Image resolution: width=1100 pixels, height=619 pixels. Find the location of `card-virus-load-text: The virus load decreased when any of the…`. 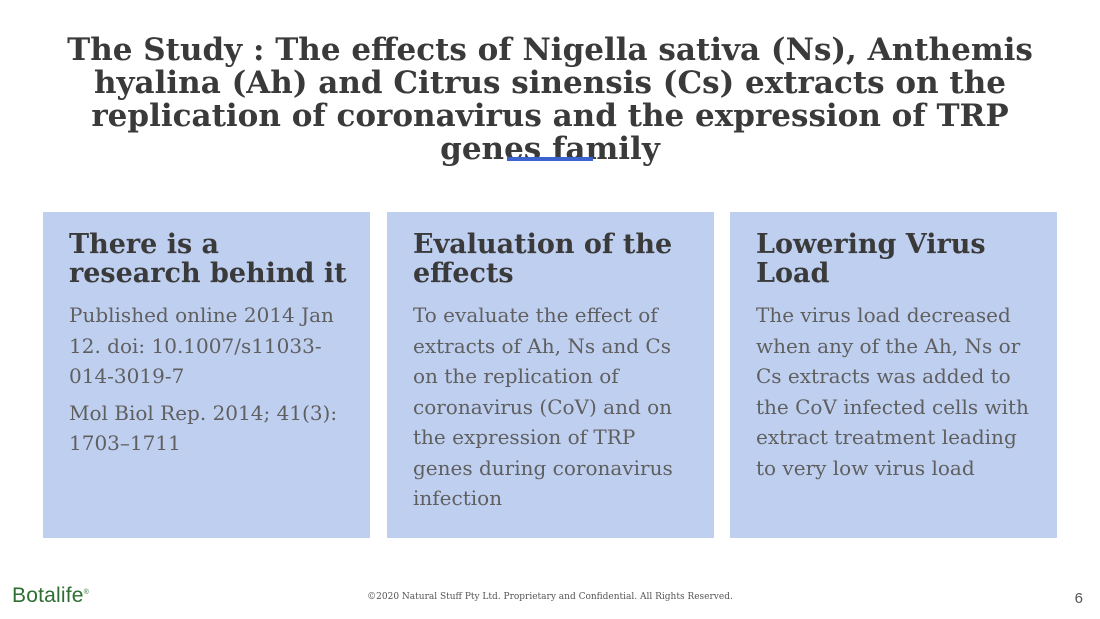

card-virus-load-text: The virus load decreased when any of the… is located at coordinates (892, 391).